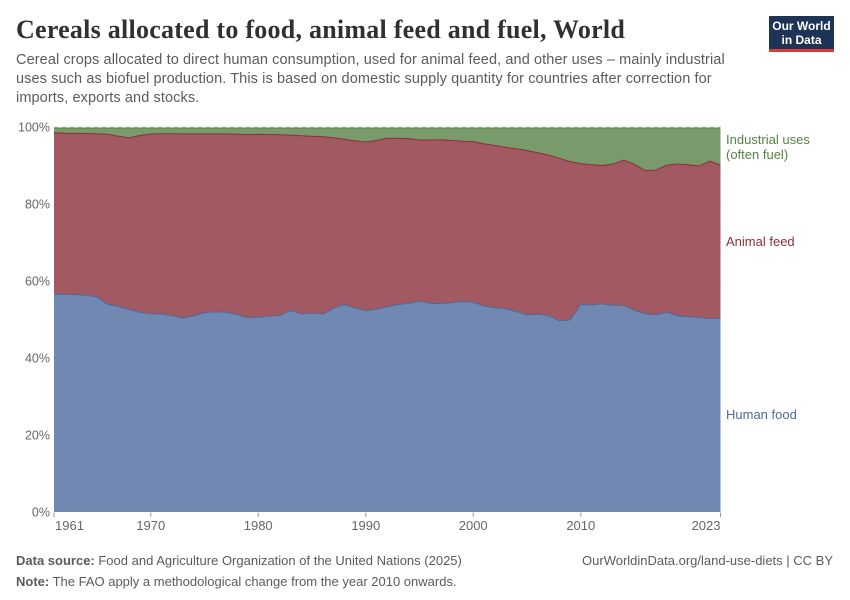 The width and height of the screenshot is (850, 600). What do you see at coordinates (37, 359) in the screenshot?
I see `svg-text: 40%` at bounding box center [37, 359].